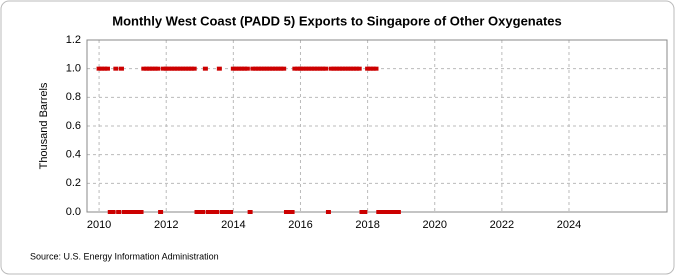 This screenshot has width=675, height=275. What do you see at coordinates (73, 212) in the screenshot?
I see `y-tick-label: 0.0` at bounding box center [73, 212].